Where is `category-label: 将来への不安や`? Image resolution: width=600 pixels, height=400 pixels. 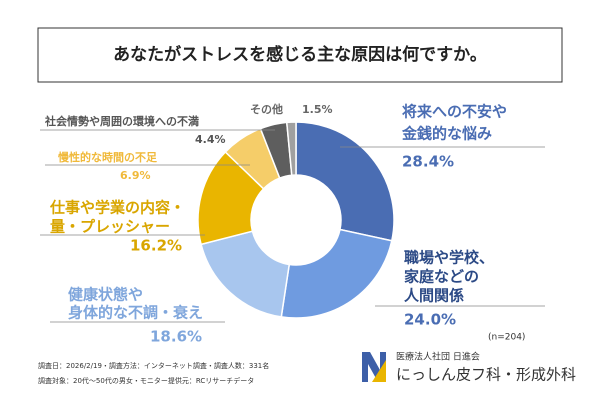
category-label: 将来への不安や is located at coordinates (454, 112).